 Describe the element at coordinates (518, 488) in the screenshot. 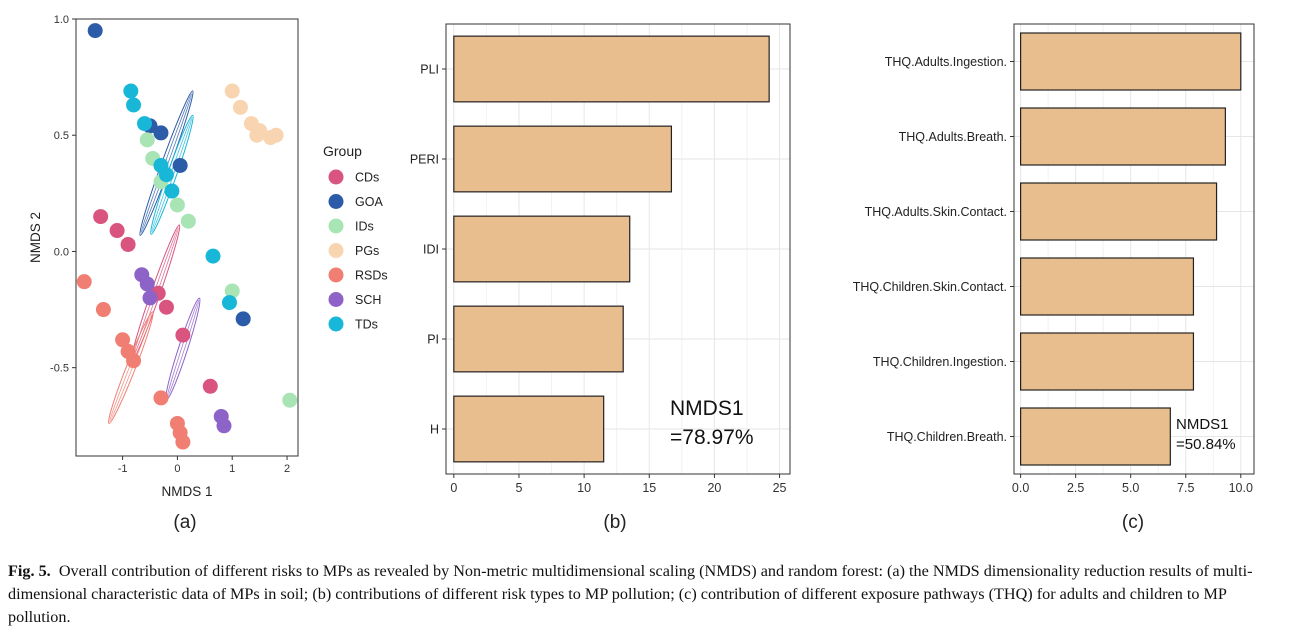

I see `x-tick-label: 5` at that location.